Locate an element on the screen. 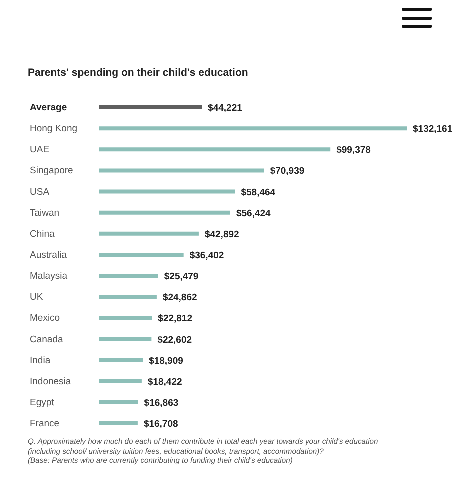 The height and width of the screenshot is (488, 462). data-label: $22,602 is located at coordinates (175, 340).